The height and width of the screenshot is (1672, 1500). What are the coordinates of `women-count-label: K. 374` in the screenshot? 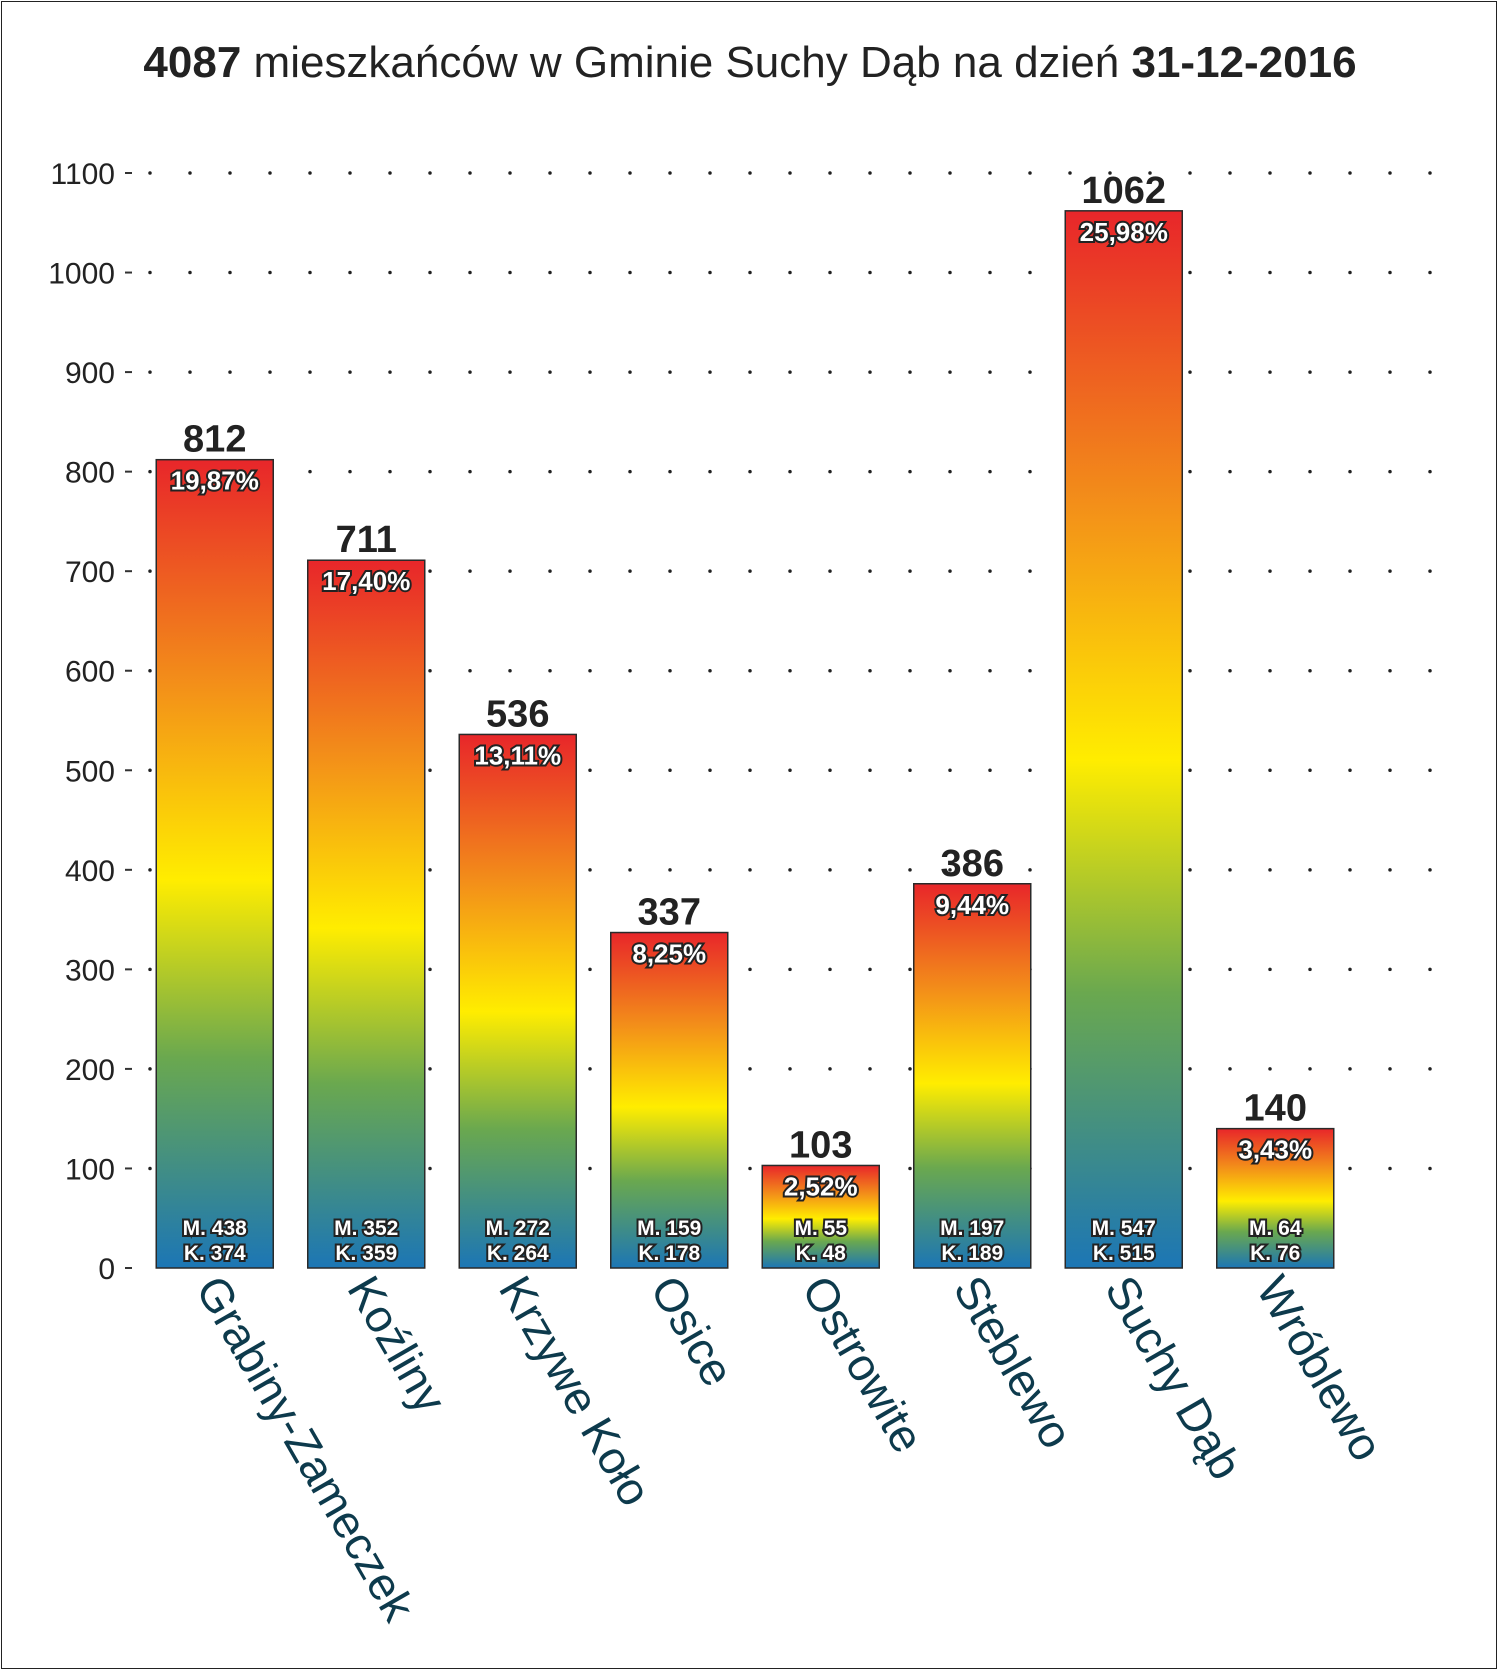 It's located at (215, 1253).